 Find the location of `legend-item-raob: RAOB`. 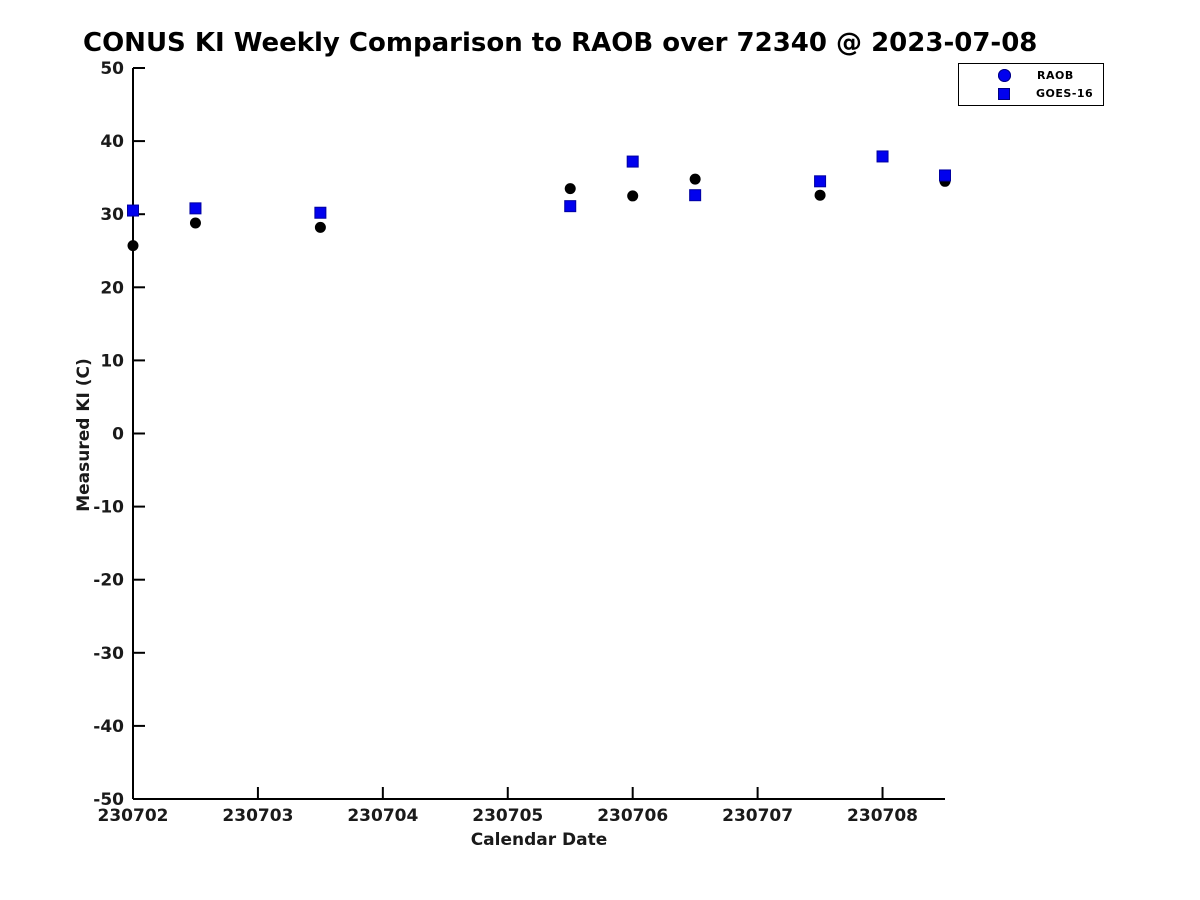

legend-item-raob: RAOB is located at coordinates (1031, 75).